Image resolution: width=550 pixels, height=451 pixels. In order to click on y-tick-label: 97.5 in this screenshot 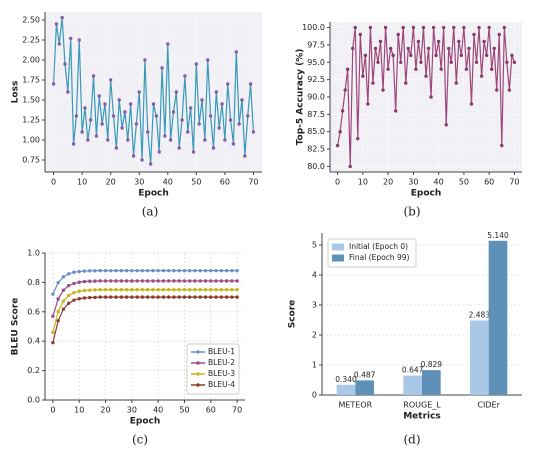, I will do `click(316, 44)`.